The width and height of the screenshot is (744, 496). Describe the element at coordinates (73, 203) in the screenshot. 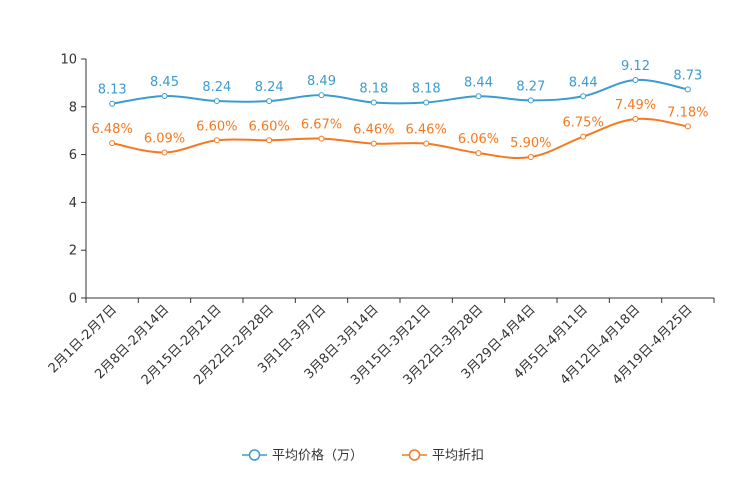

I see `y-tick-label: 4` at that location.